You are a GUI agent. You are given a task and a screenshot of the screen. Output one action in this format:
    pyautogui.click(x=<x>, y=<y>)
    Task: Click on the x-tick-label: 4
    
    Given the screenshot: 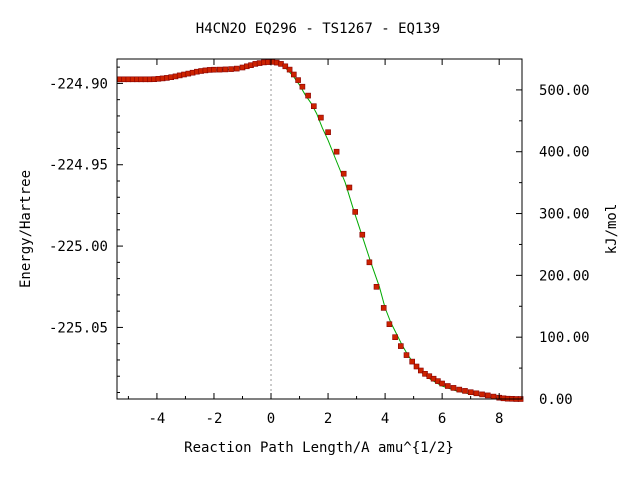 What is the action you would take?
    pyautogui.click(x=385, y=419)
    